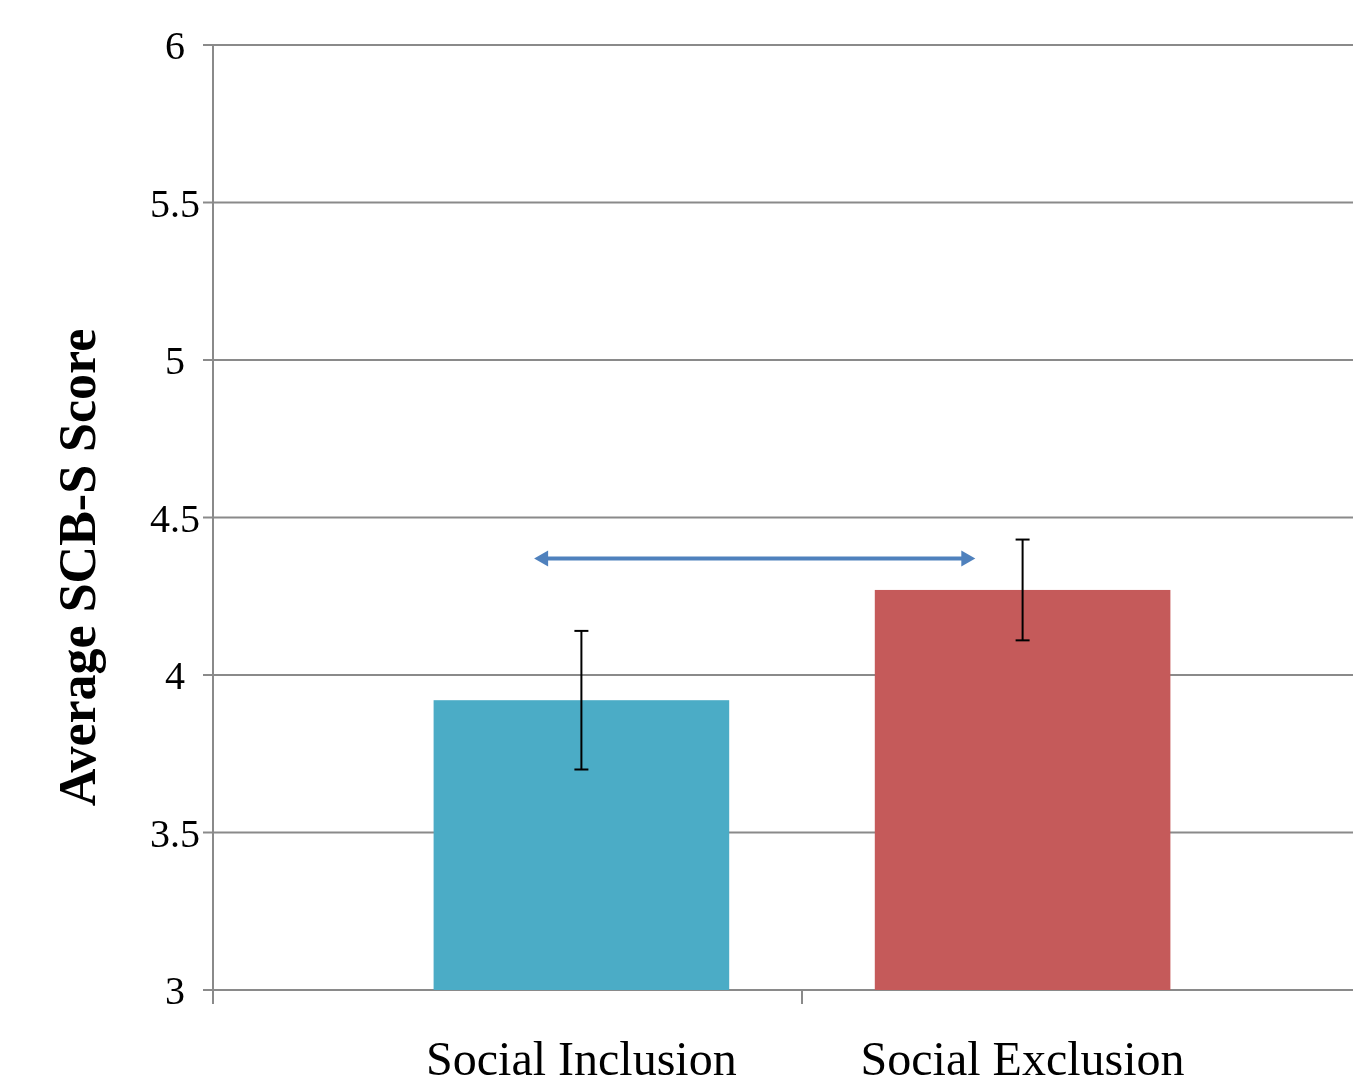 The height and width of the screenshot is (1087, 1353). What do you see at coordinates (77, 567) in the screenshot?
I see `y-axis-title: Average SCB-S Score` at bounding box center [77, 567].